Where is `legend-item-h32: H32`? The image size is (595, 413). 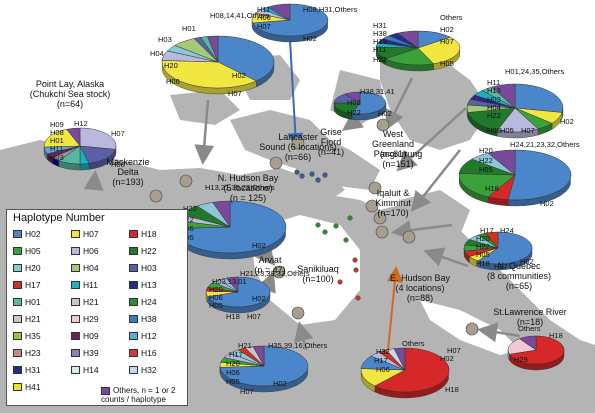 legend-item-h32: H32 is located at coordinates (143, 370).